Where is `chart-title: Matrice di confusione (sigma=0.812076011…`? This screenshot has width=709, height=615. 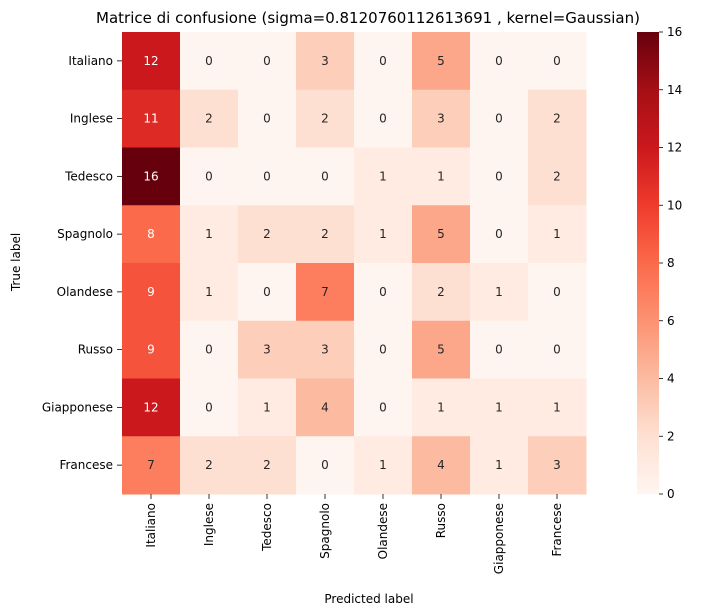
chart-title: Matrice di confusione (sigma=0.812076011… is located at coordinates (368, 18).